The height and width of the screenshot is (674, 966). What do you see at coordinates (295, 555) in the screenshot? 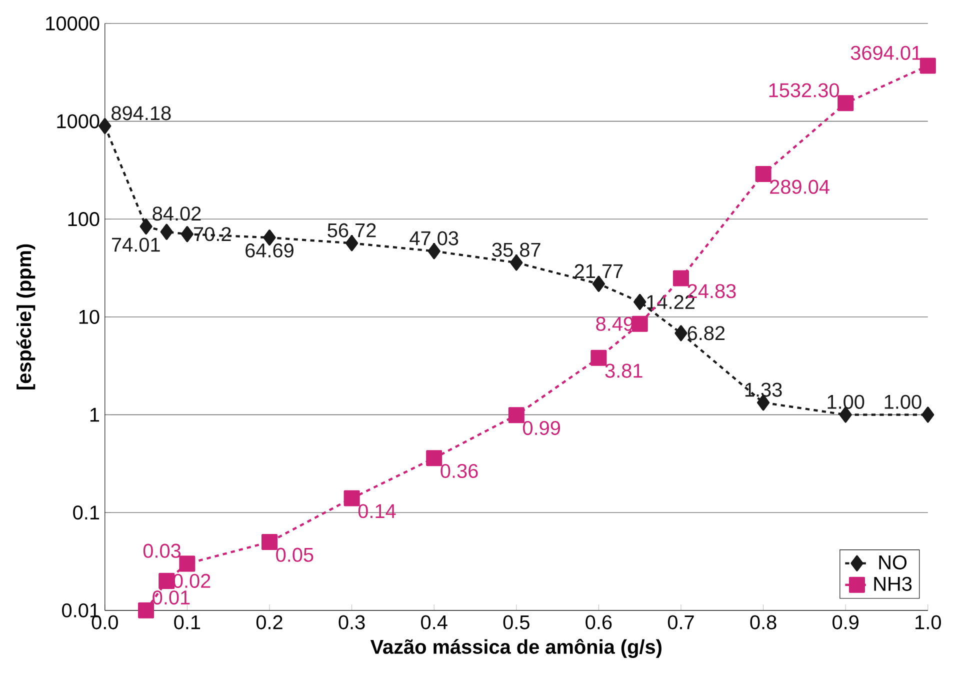
I see `data-label: 0.05` at bounding box center [295, 555].